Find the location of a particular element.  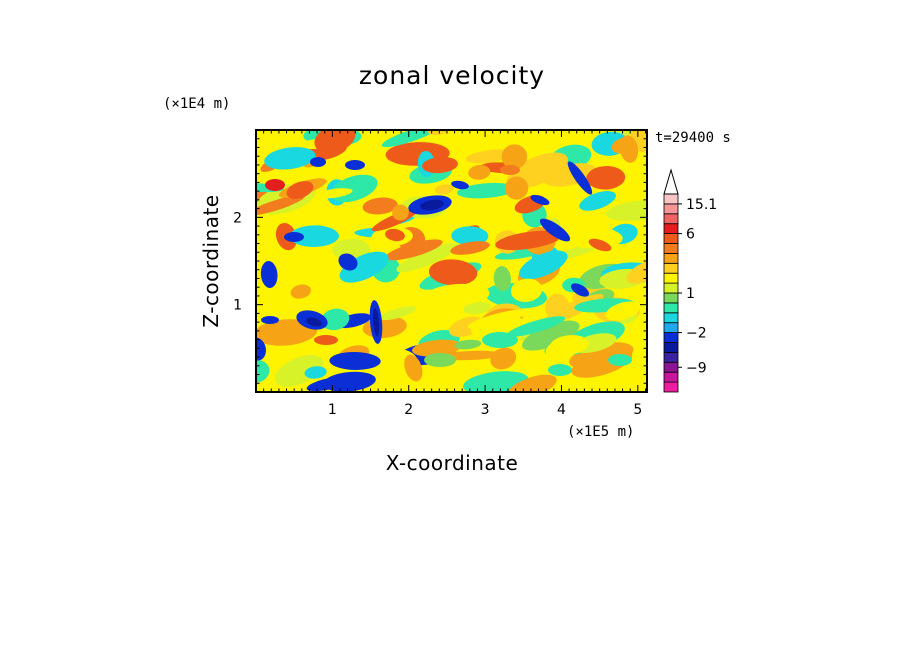

y-tick-label: 2 is located at coordinates (237, 218).